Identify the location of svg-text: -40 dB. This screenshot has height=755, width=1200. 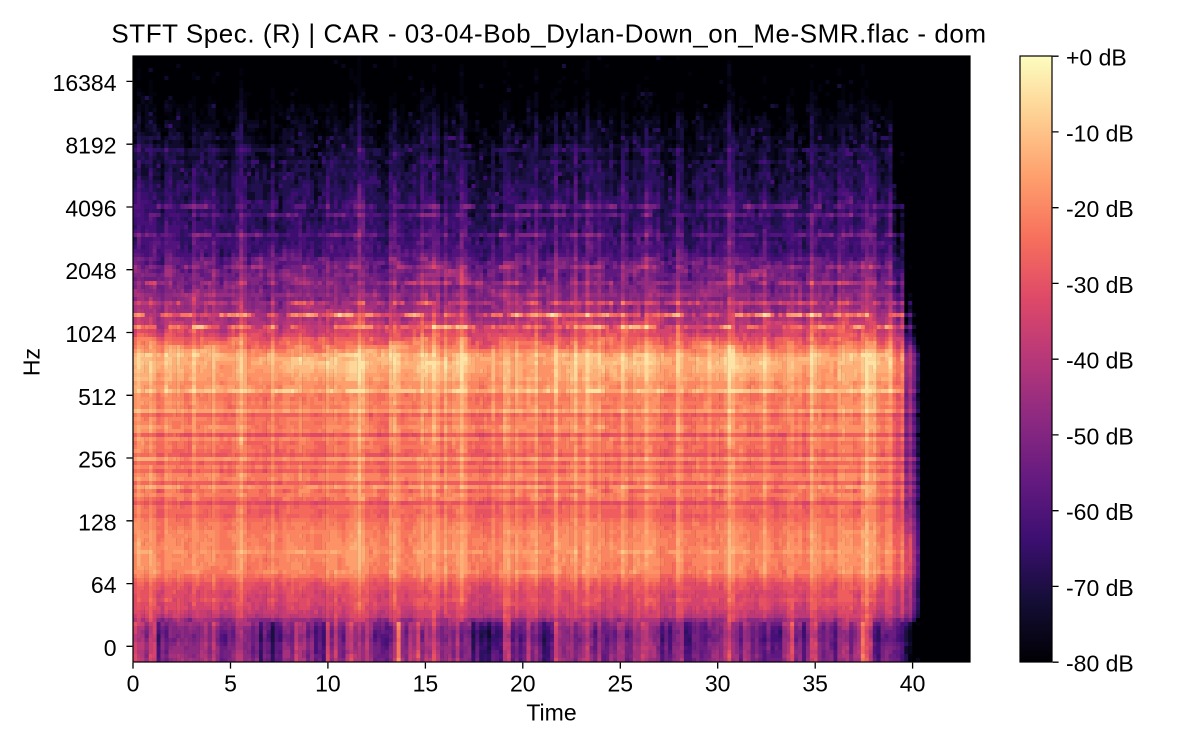
(1100, 361).